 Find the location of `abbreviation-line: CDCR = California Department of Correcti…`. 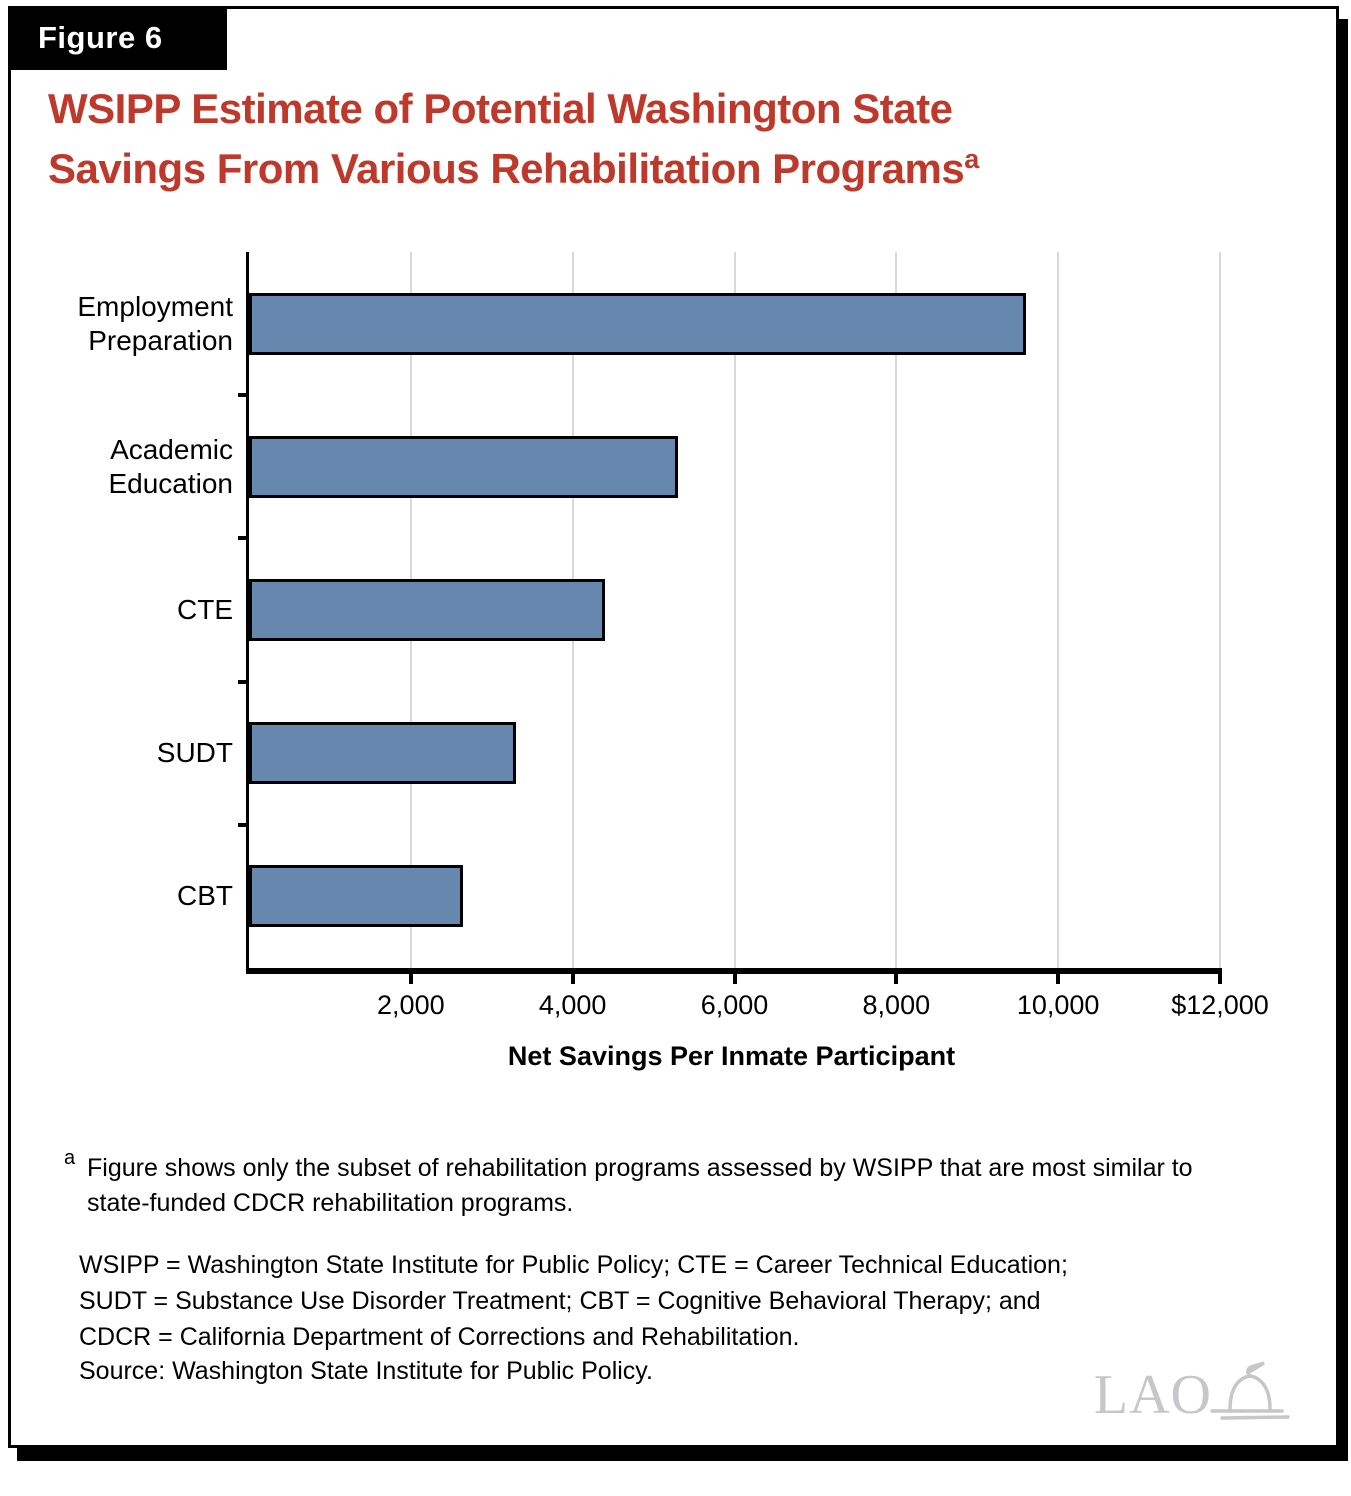

abbreviation-line: CDCR = California Department of Correcti… is located at coordinates (439, 1337).